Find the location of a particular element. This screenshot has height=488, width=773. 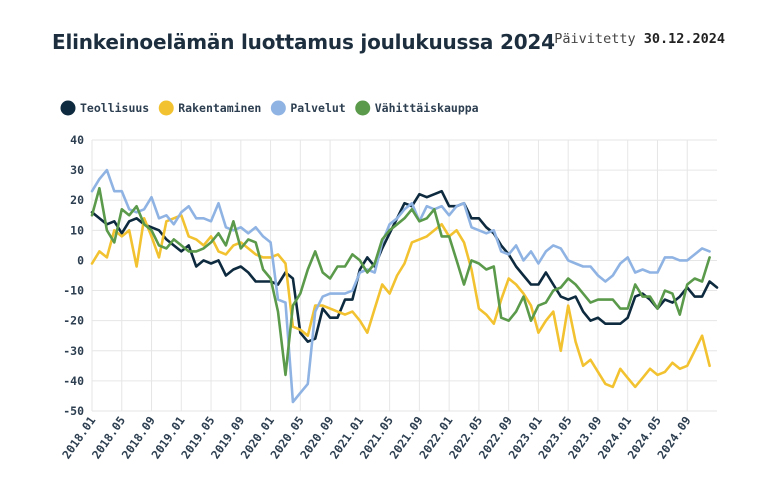

y-tick-label: 10 is located at coordinates (77, 230).